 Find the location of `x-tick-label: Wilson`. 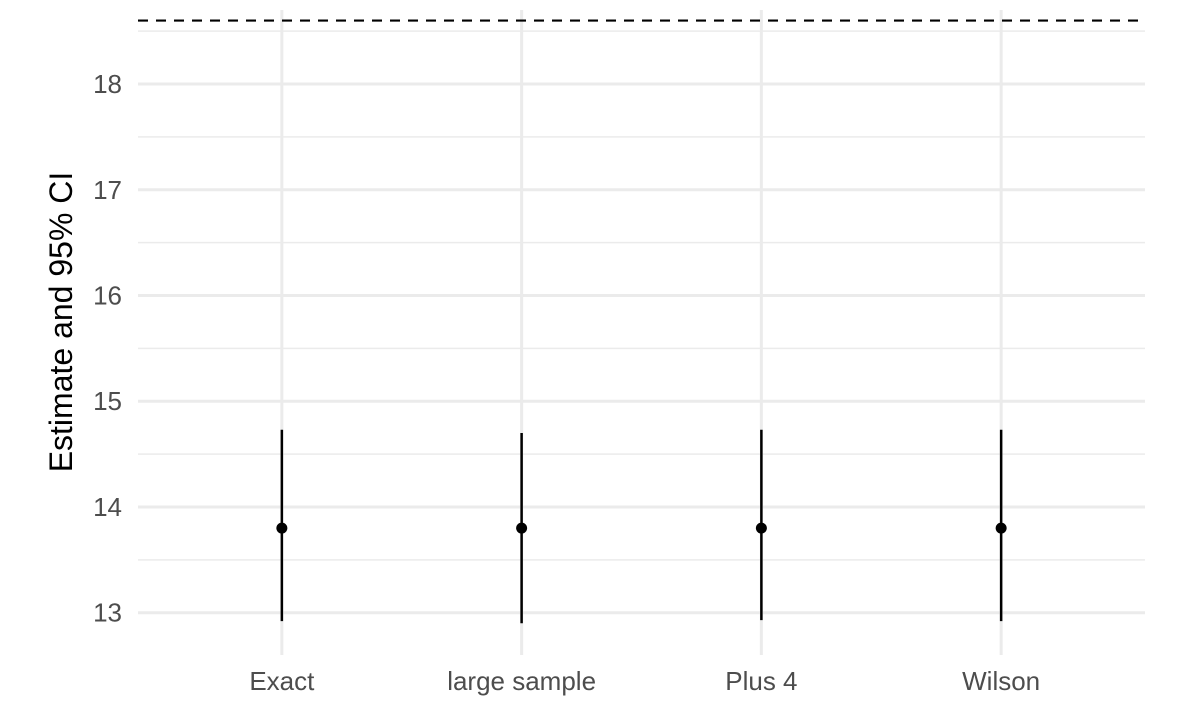

x-tick-label: Wilson is located at coordinates (1001, 681).